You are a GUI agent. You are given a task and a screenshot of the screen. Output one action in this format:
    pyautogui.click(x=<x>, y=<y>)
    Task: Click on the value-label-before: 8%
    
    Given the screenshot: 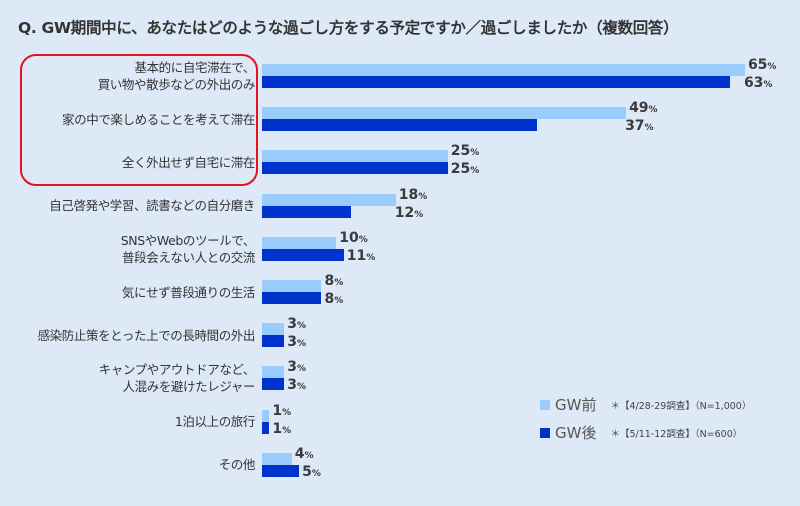 What is the action you would take?
    pyautogui.click(x=333, y=282)
    